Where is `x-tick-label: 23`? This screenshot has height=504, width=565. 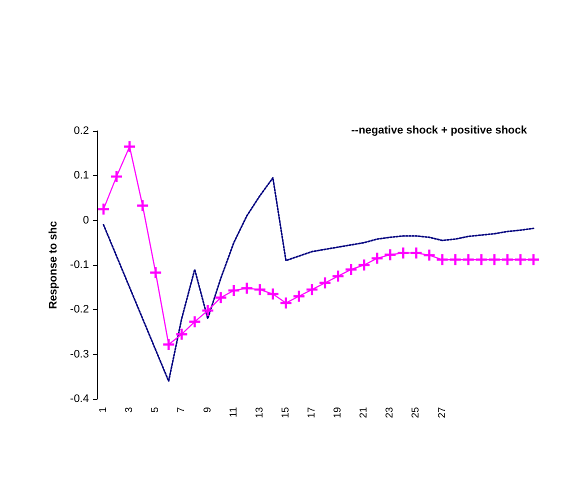
x-tick-label: 23 is located at coordinates (390, 412).